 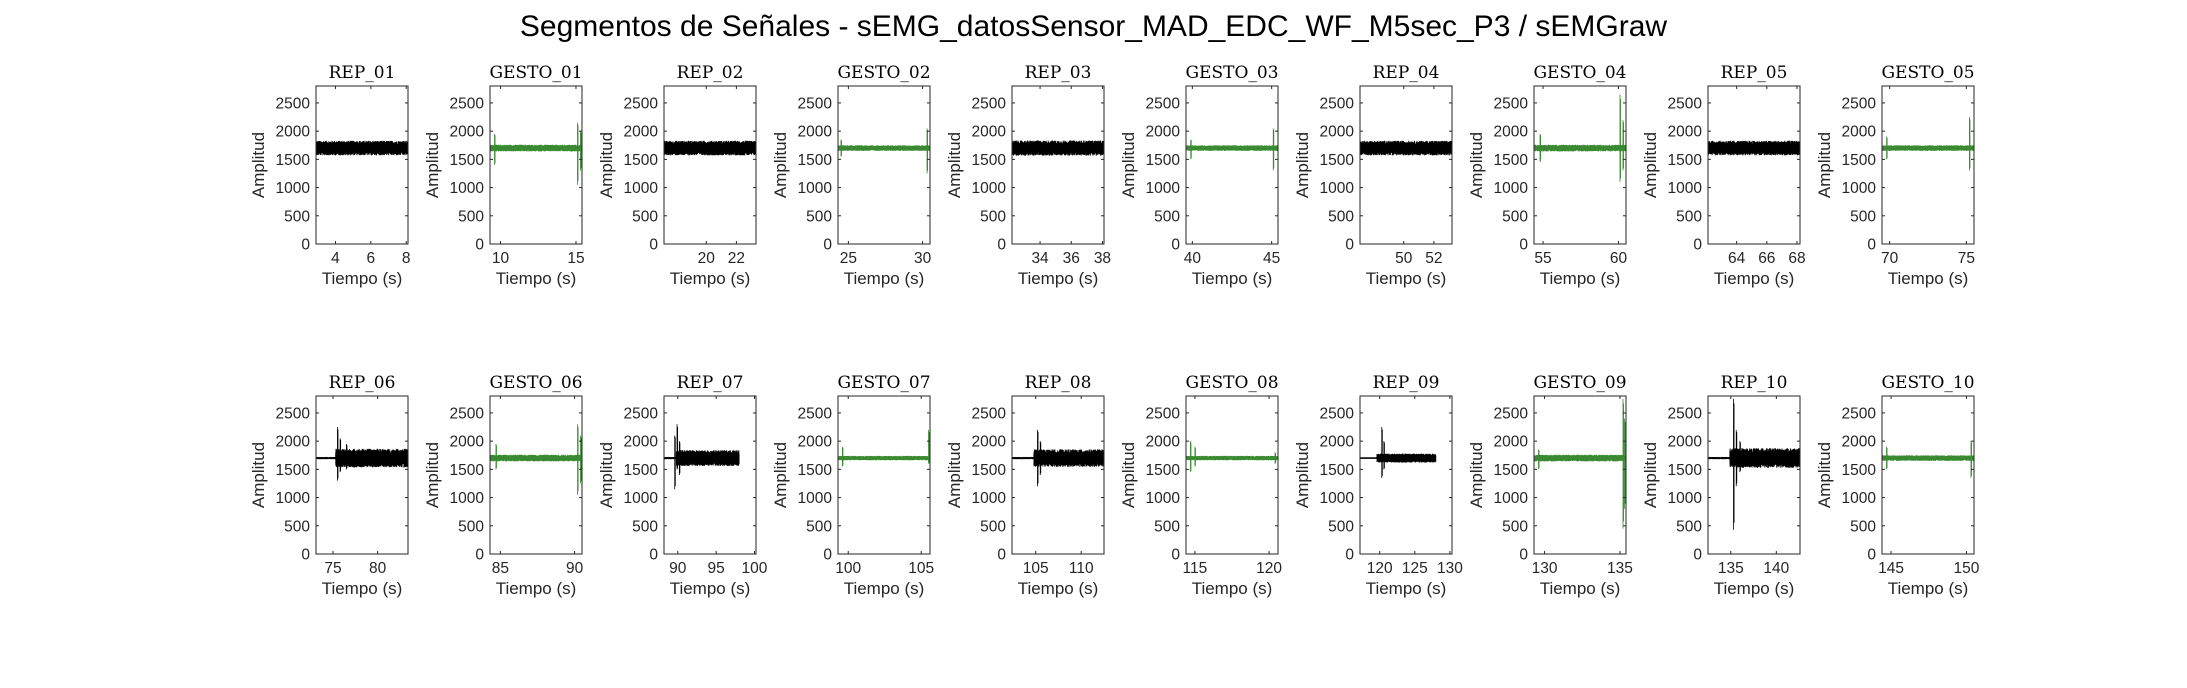 I want to click on x-tick-label: 125, so click(x=1415, y=568).